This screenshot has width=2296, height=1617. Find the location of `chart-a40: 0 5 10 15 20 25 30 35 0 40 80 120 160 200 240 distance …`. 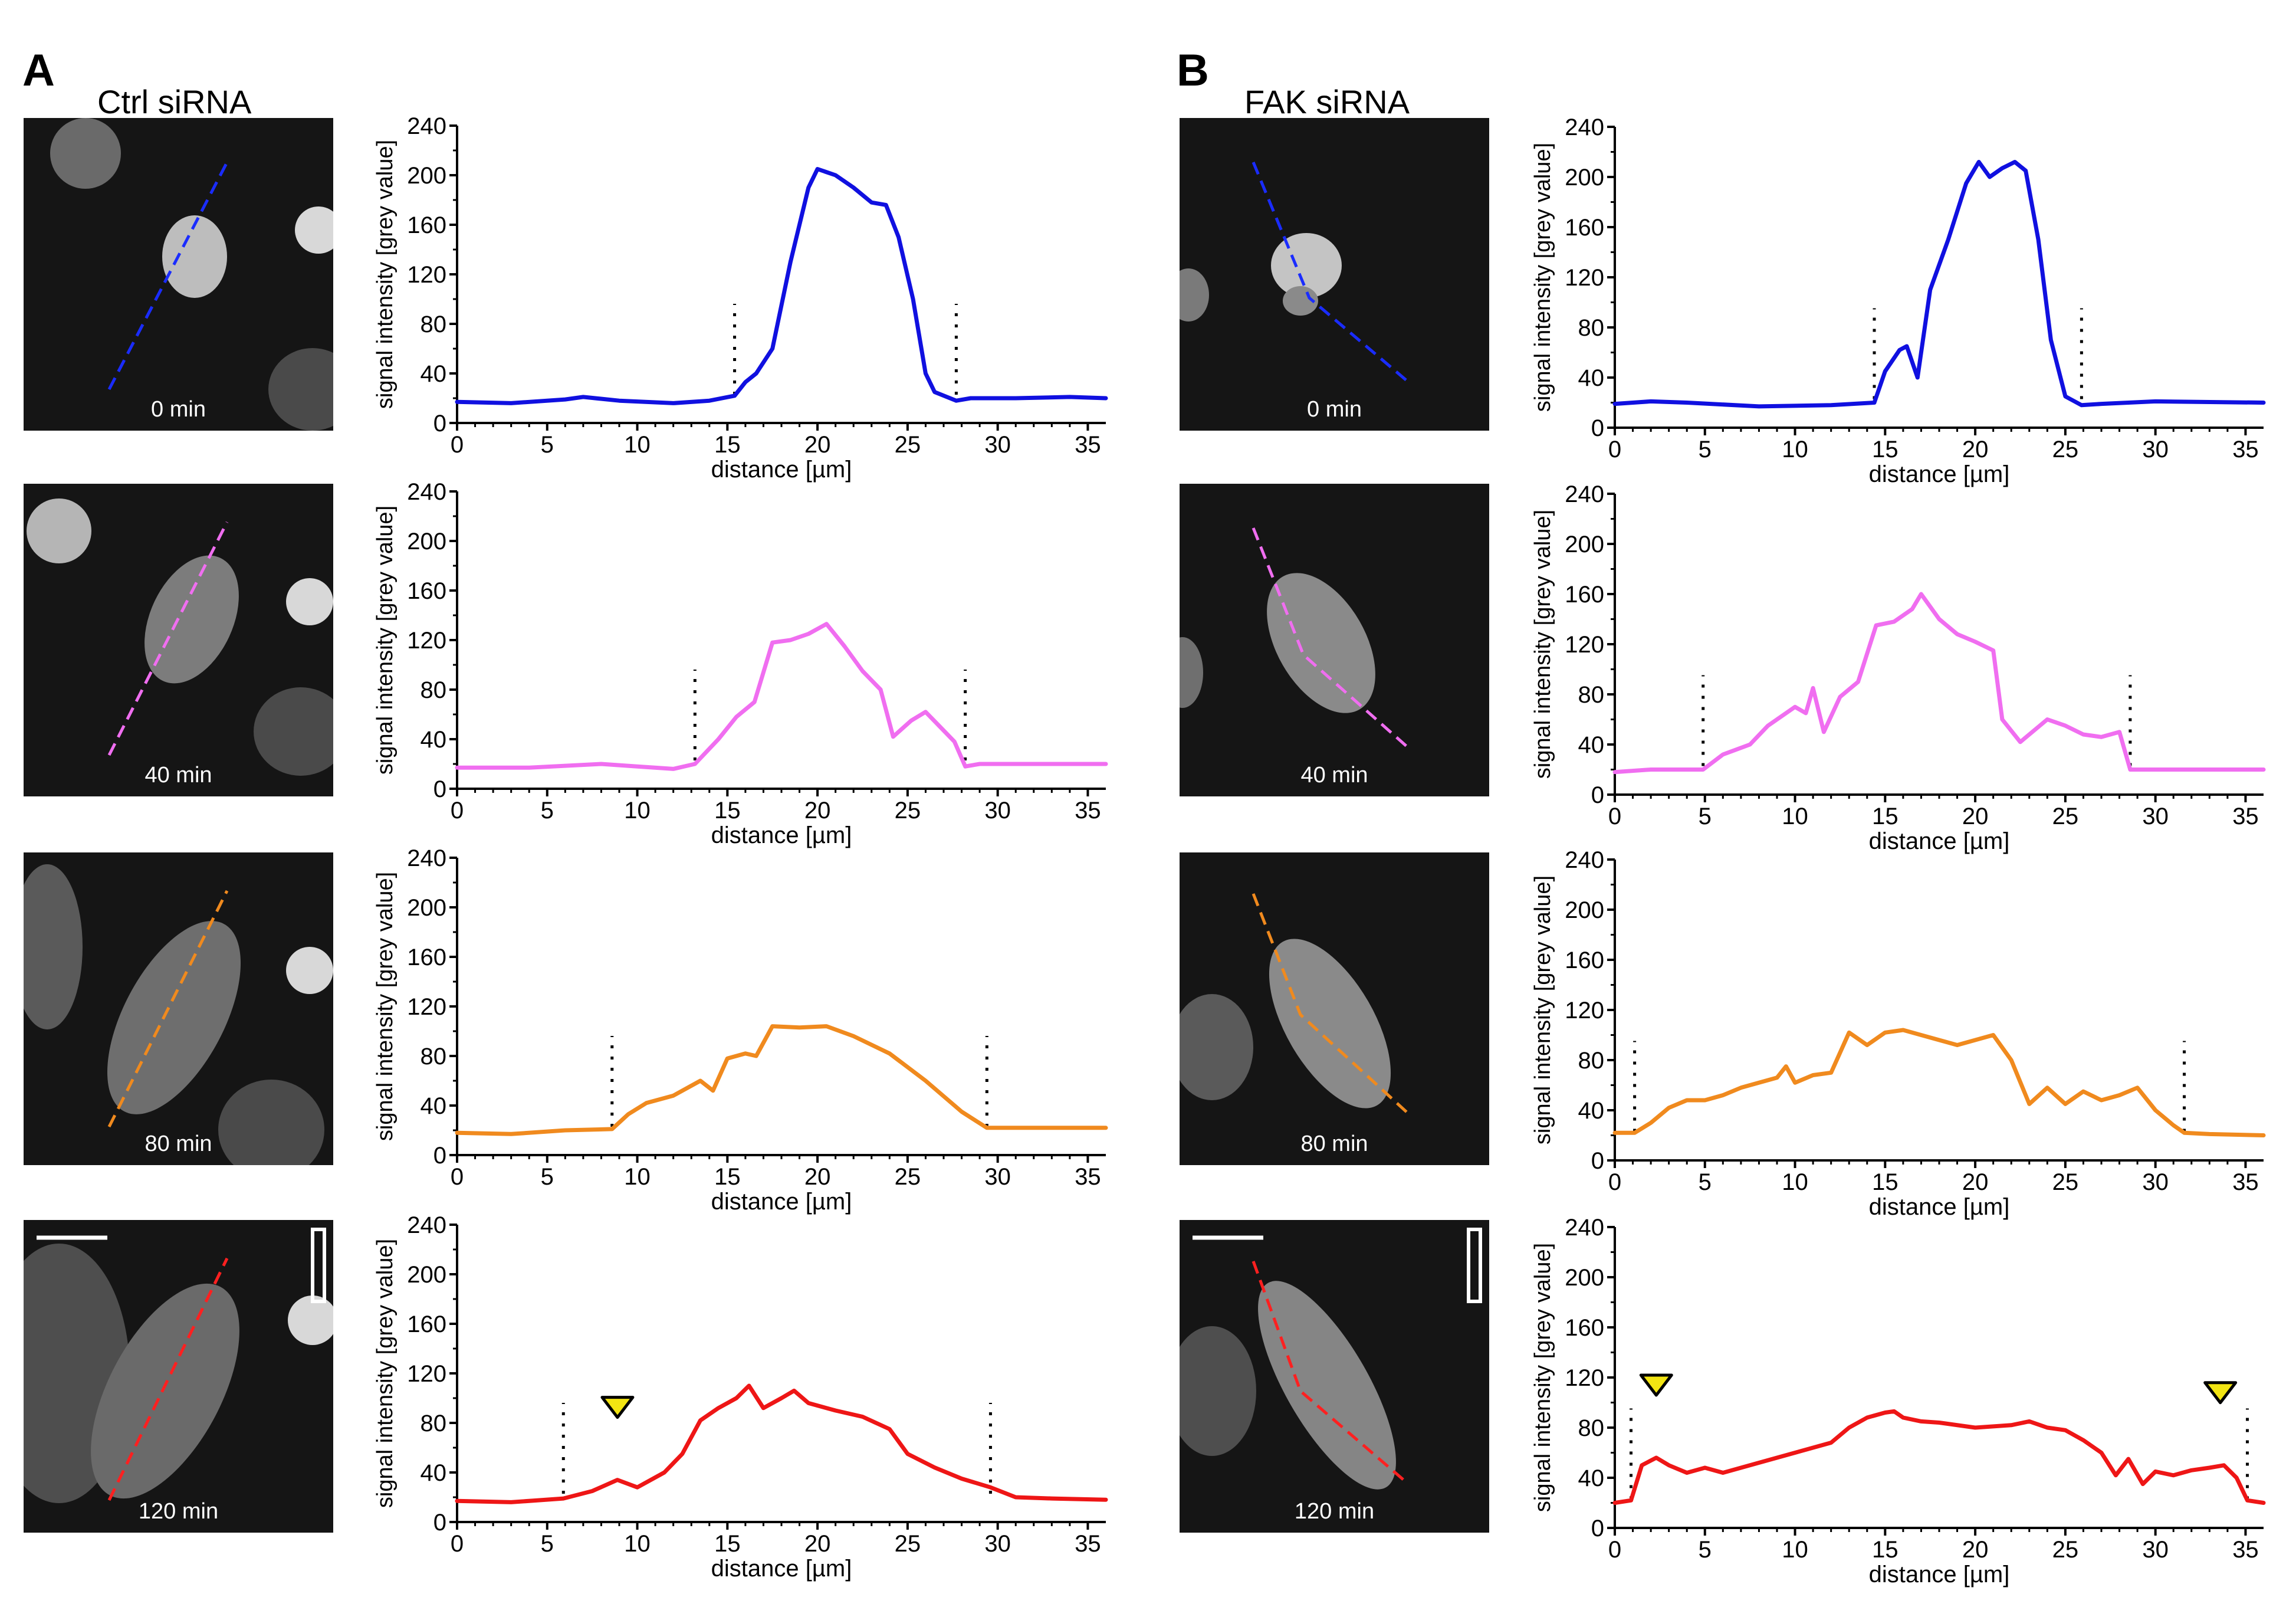

chart-a40: 0 5 10 15 20 25 30 35 0 40 80 120 160 200 240 distance … is located at coordinates (740, 663).